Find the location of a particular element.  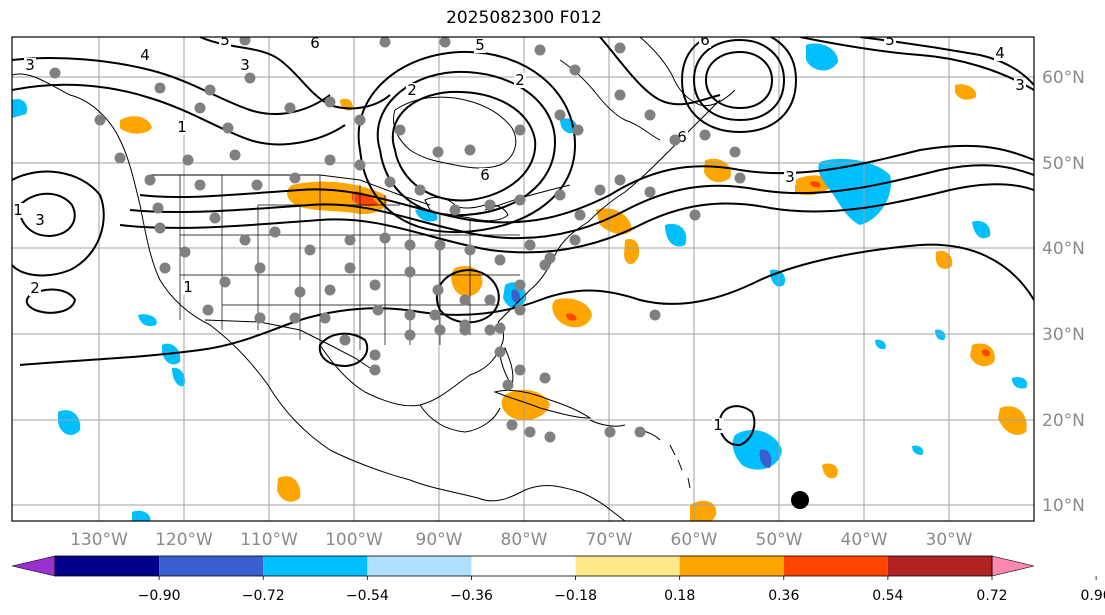

contour-label: 1 is located at coordinates (188, 287).